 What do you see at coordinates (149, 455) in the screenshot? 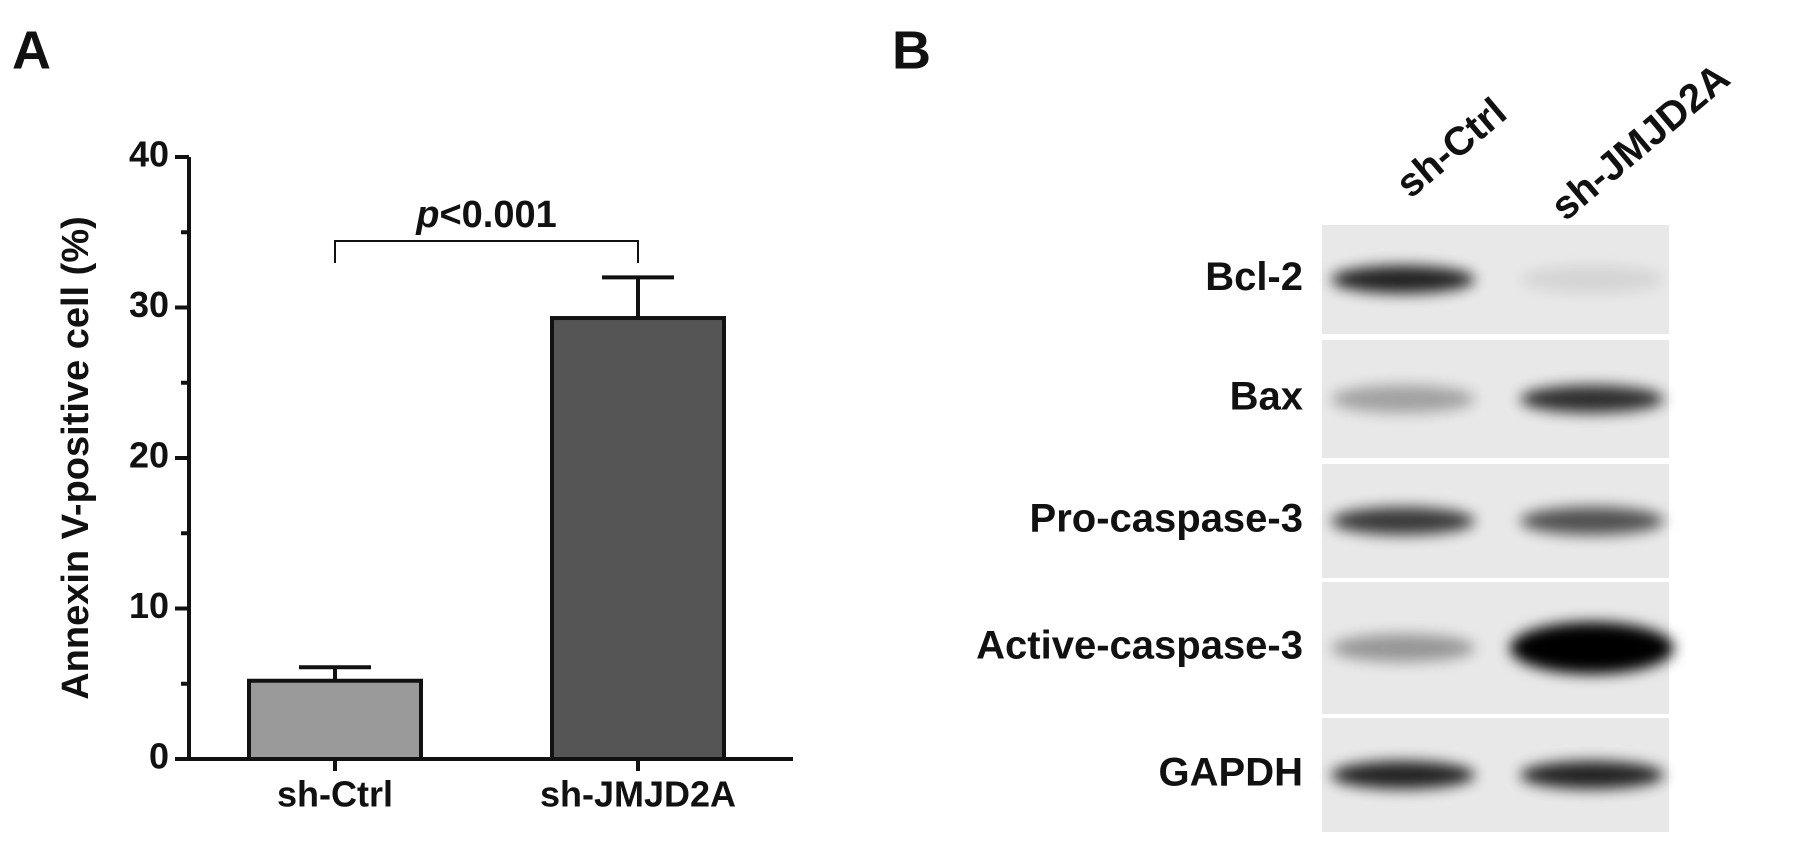
I see `y-tick-label: 20` at bounding box center [149, 455].